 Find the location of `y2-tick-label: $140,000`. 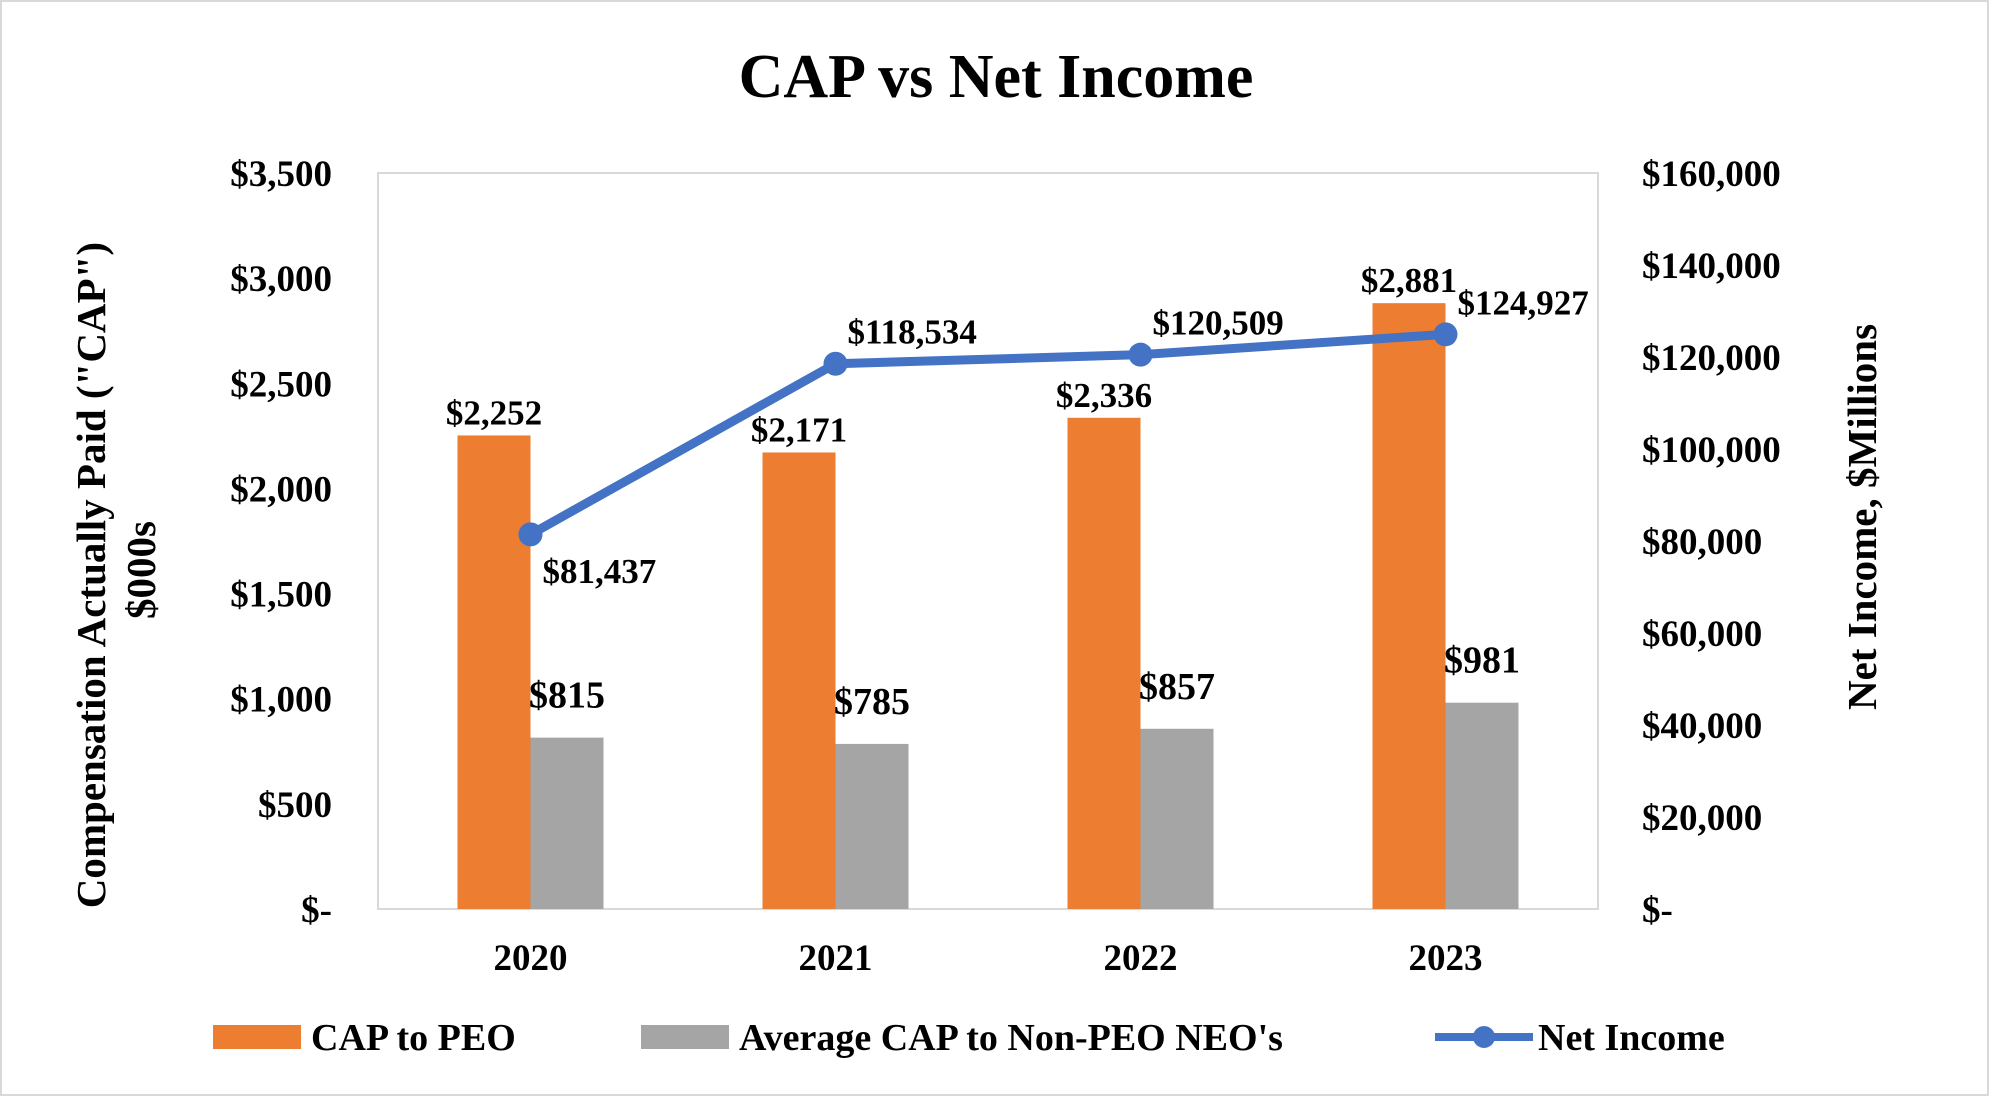

y2-tick-label: $140,000 is located at coordinates (1711, 266).